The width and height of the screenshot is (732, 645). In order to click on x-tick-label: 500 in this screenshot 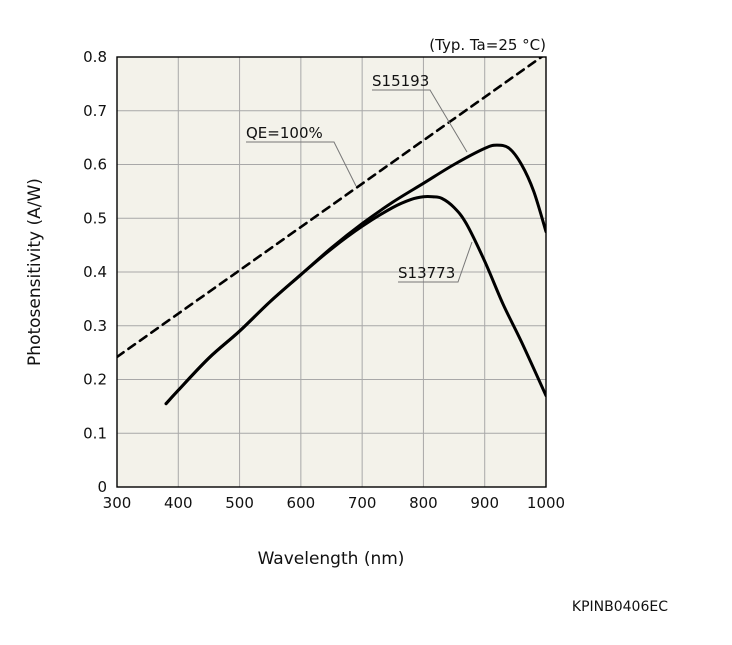, I will do `click(239, 503)`.